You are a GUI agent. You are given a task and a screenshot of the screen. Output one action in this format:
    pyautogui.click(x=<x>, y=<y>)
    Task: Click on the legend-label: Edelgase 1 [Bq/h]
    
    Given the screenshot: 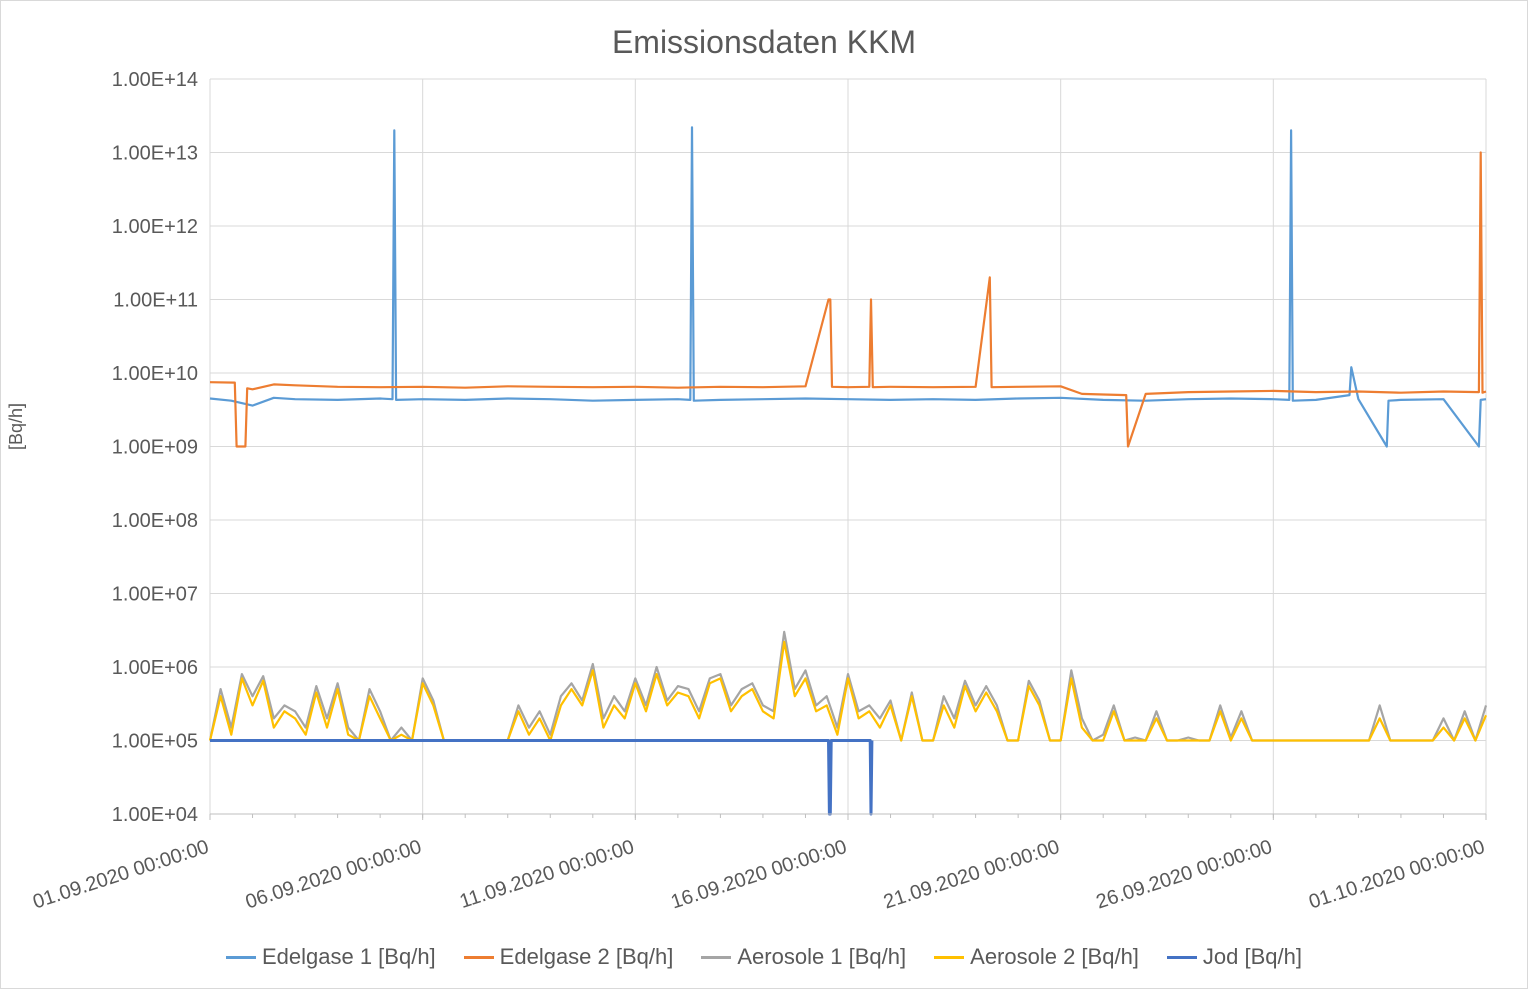 What is the action you would take?
    pyautogui.click(x=348, y=956)
    